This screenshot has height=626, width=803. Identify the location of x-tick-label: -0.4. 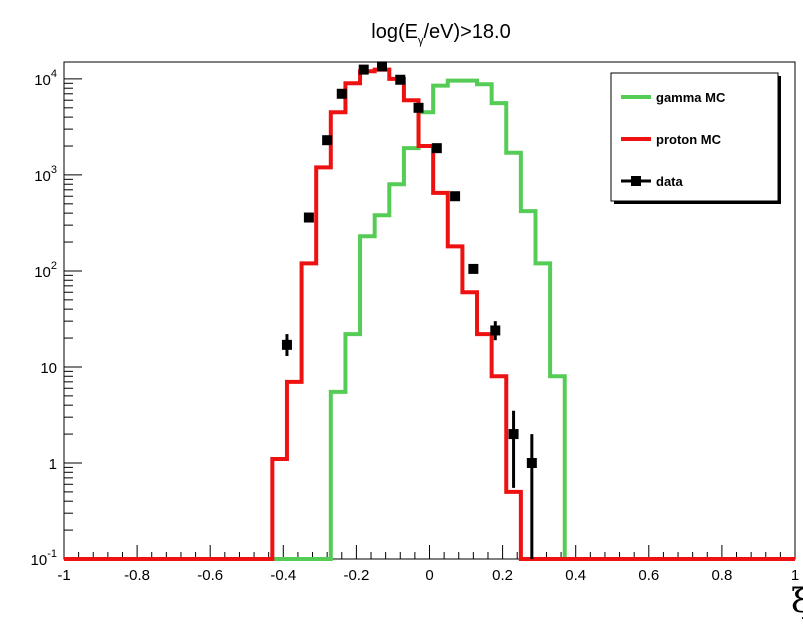
(283, 575).